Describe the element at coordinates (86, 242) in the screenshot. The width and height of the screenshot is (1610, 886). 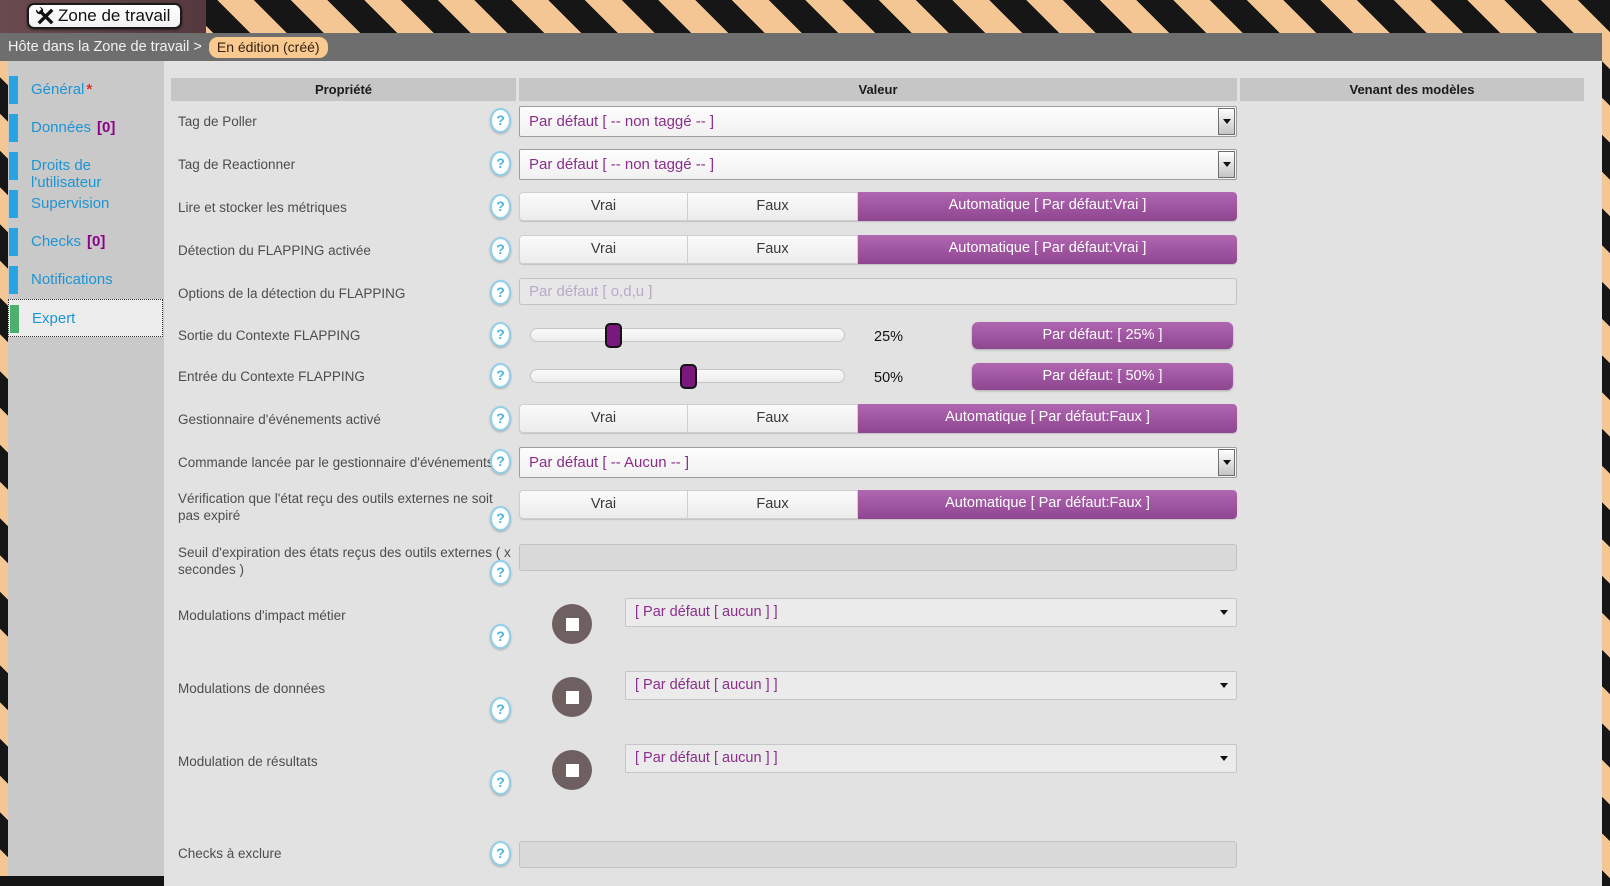
I see `sidebar-item-checks: Checks [0]` at that location.